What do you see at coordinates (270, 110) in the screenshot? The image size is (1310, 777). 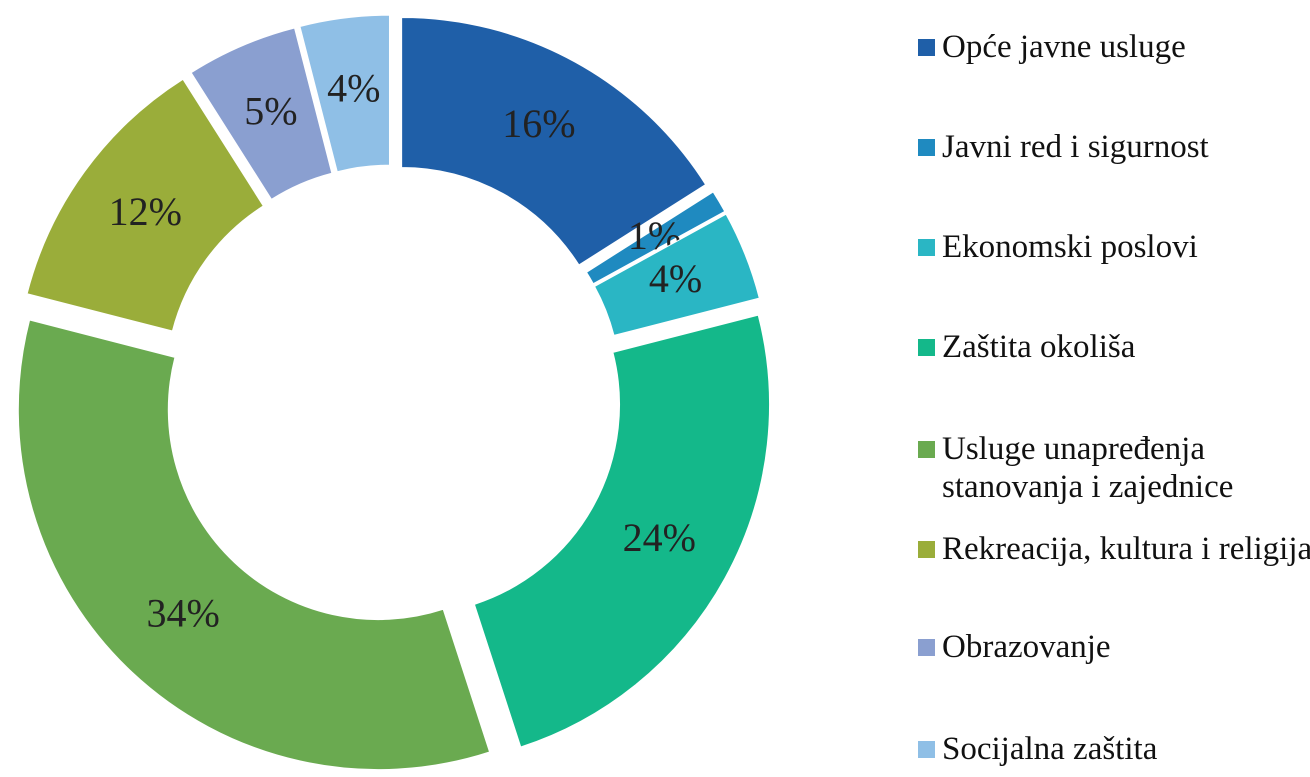 I see `slice-label: 5%` at bounding box center [270, 110].